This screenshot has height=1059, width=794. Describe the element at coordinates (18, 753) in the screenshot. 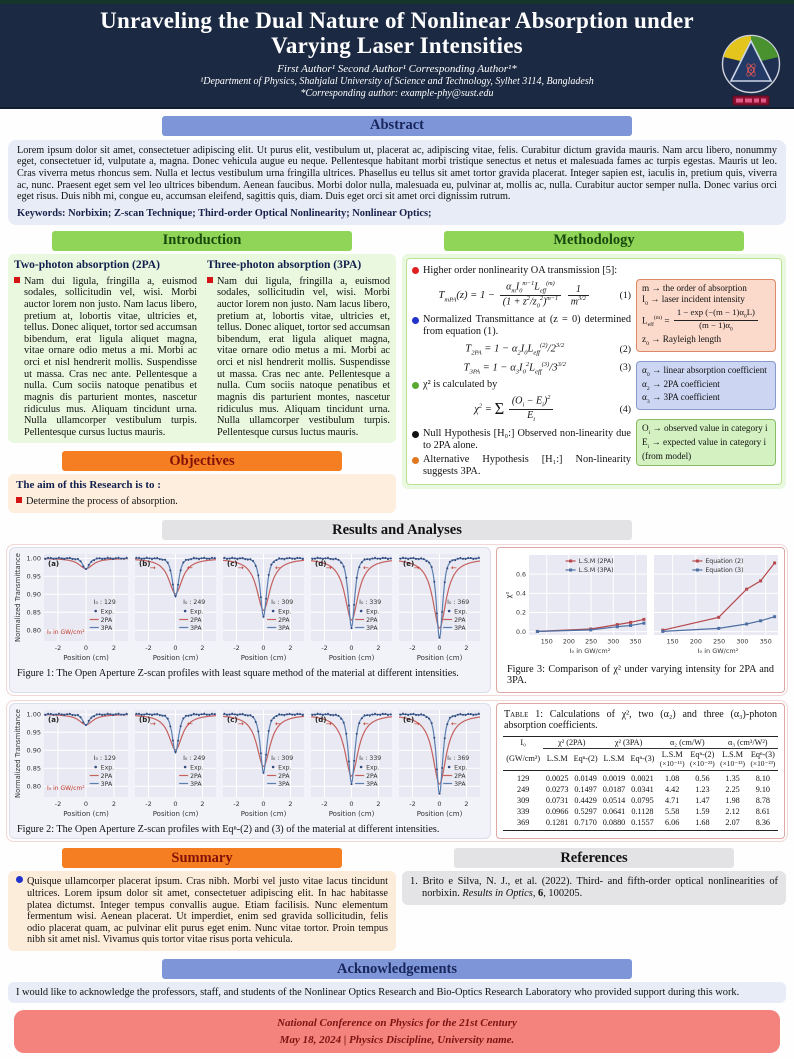

I see `svg-text: Normalized Transmittance` at that location.